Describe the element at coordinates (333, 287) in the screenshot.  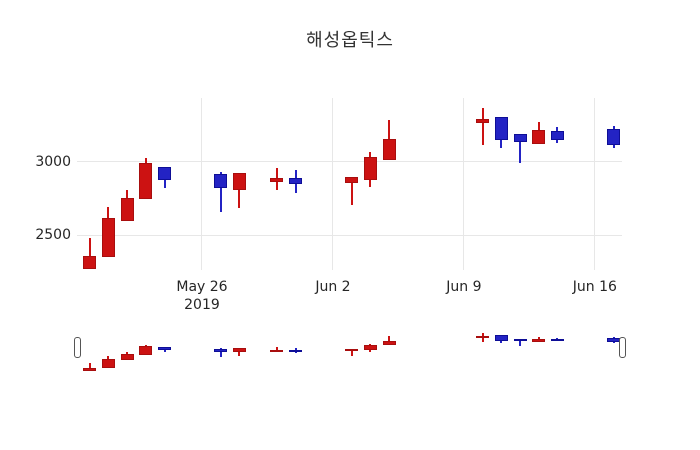
I see `x-tick-label: Jun 2` at that location.